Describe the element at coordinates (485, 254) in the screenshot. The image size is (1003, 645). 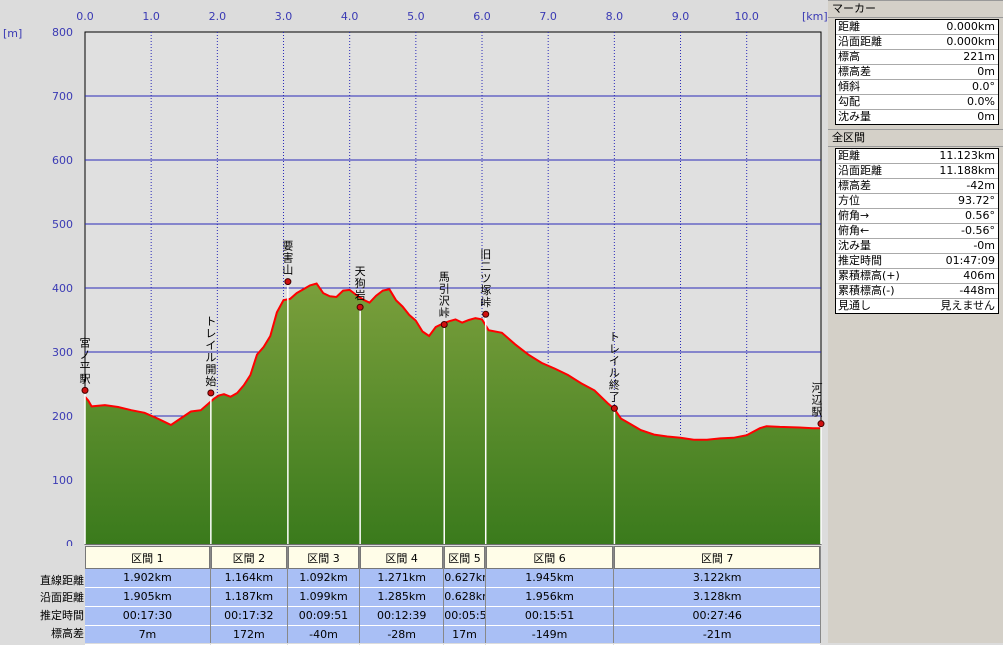
I see `waypoint-label: 旧` at that location.